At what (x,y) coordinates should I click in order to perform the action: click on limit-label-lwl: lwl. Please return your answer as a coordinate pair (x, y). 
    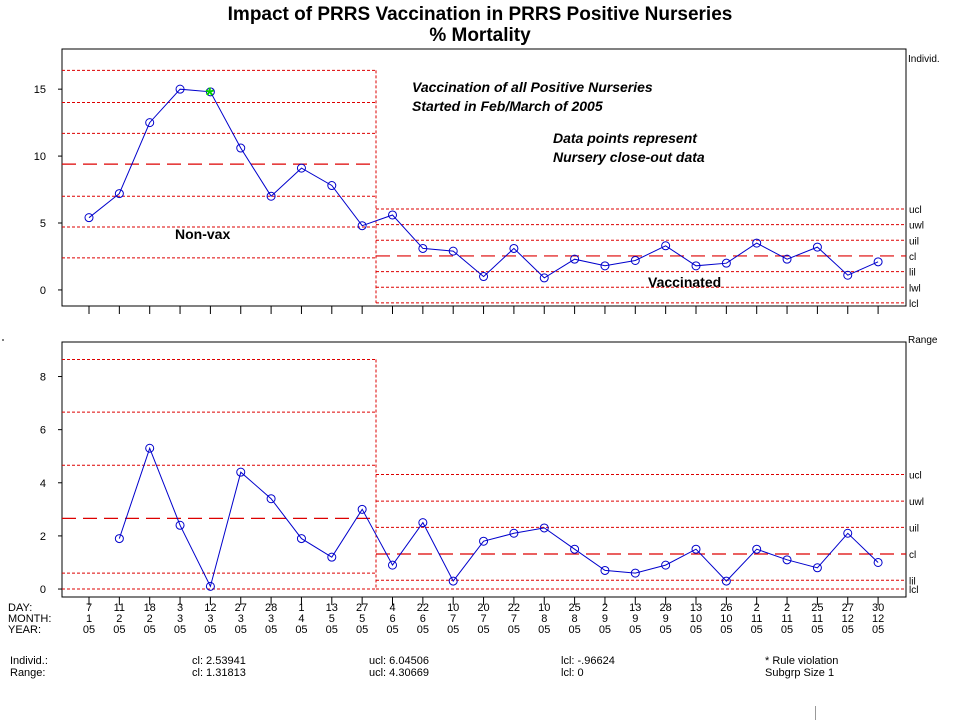
    Looking at the image, I should click on (915, 288).